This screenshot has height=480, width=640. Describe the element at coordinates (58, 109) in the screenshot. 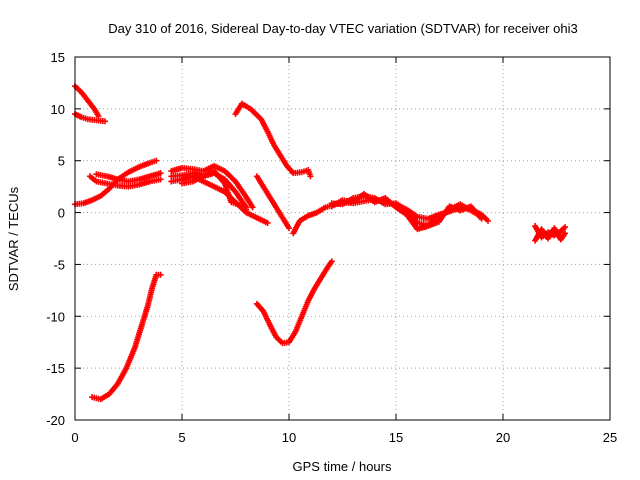

I see `y-tick-label: 10` at that location.